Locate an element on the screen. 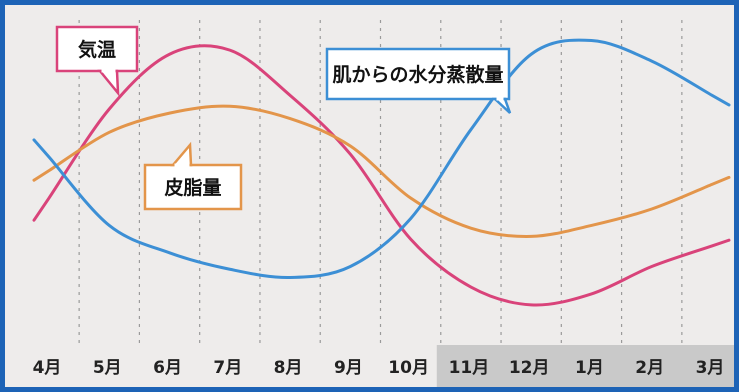 This screenshot has width=739, height=392. x-axis-tick-labels: 4月 5月 6月 7月 8月 9月 10月 11月 12月 1月 2月 3月 is located at coordinates (379, 368).